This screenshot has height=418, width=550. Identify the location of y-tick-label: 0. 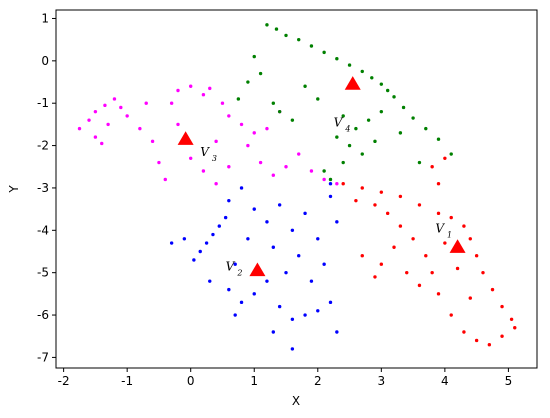
(45, 61).